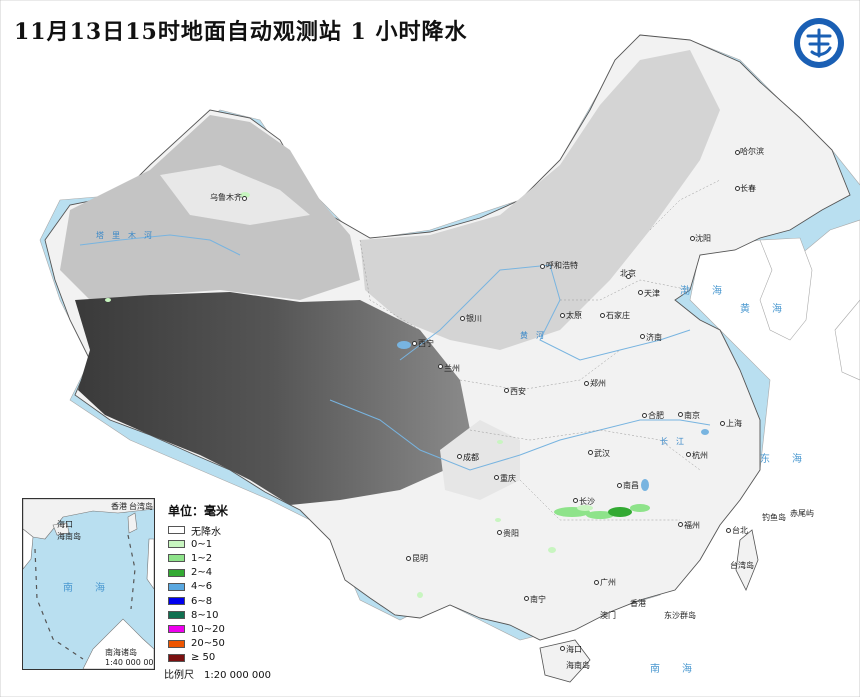 The width and height of the screenshot is (860, 697). Describe the element at coordinates (700, 455) in the screenshot. I see `city-label: 杭州` at that location.